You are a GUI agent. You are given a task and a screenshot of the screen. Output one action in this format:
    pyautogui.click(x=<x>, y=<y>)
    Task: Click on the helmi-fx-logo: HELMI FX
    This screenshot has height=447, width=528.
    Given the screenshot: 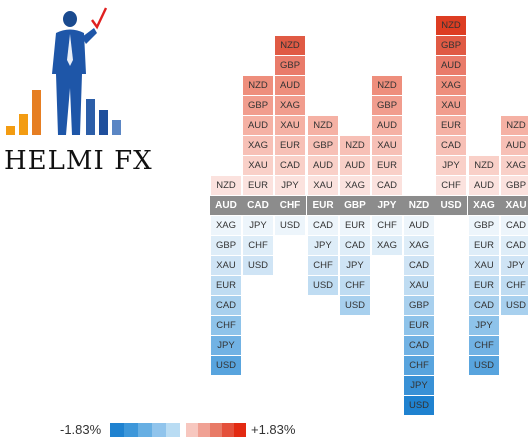 What is the action you would take?
    pyautogui.click(x=76, y=92)
    